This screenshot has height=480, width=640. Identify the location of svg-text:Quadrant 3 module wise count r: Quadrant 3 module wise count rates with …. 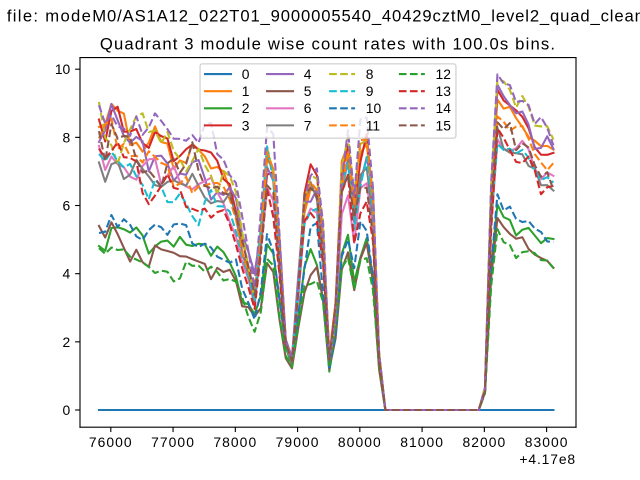
(328, 43).